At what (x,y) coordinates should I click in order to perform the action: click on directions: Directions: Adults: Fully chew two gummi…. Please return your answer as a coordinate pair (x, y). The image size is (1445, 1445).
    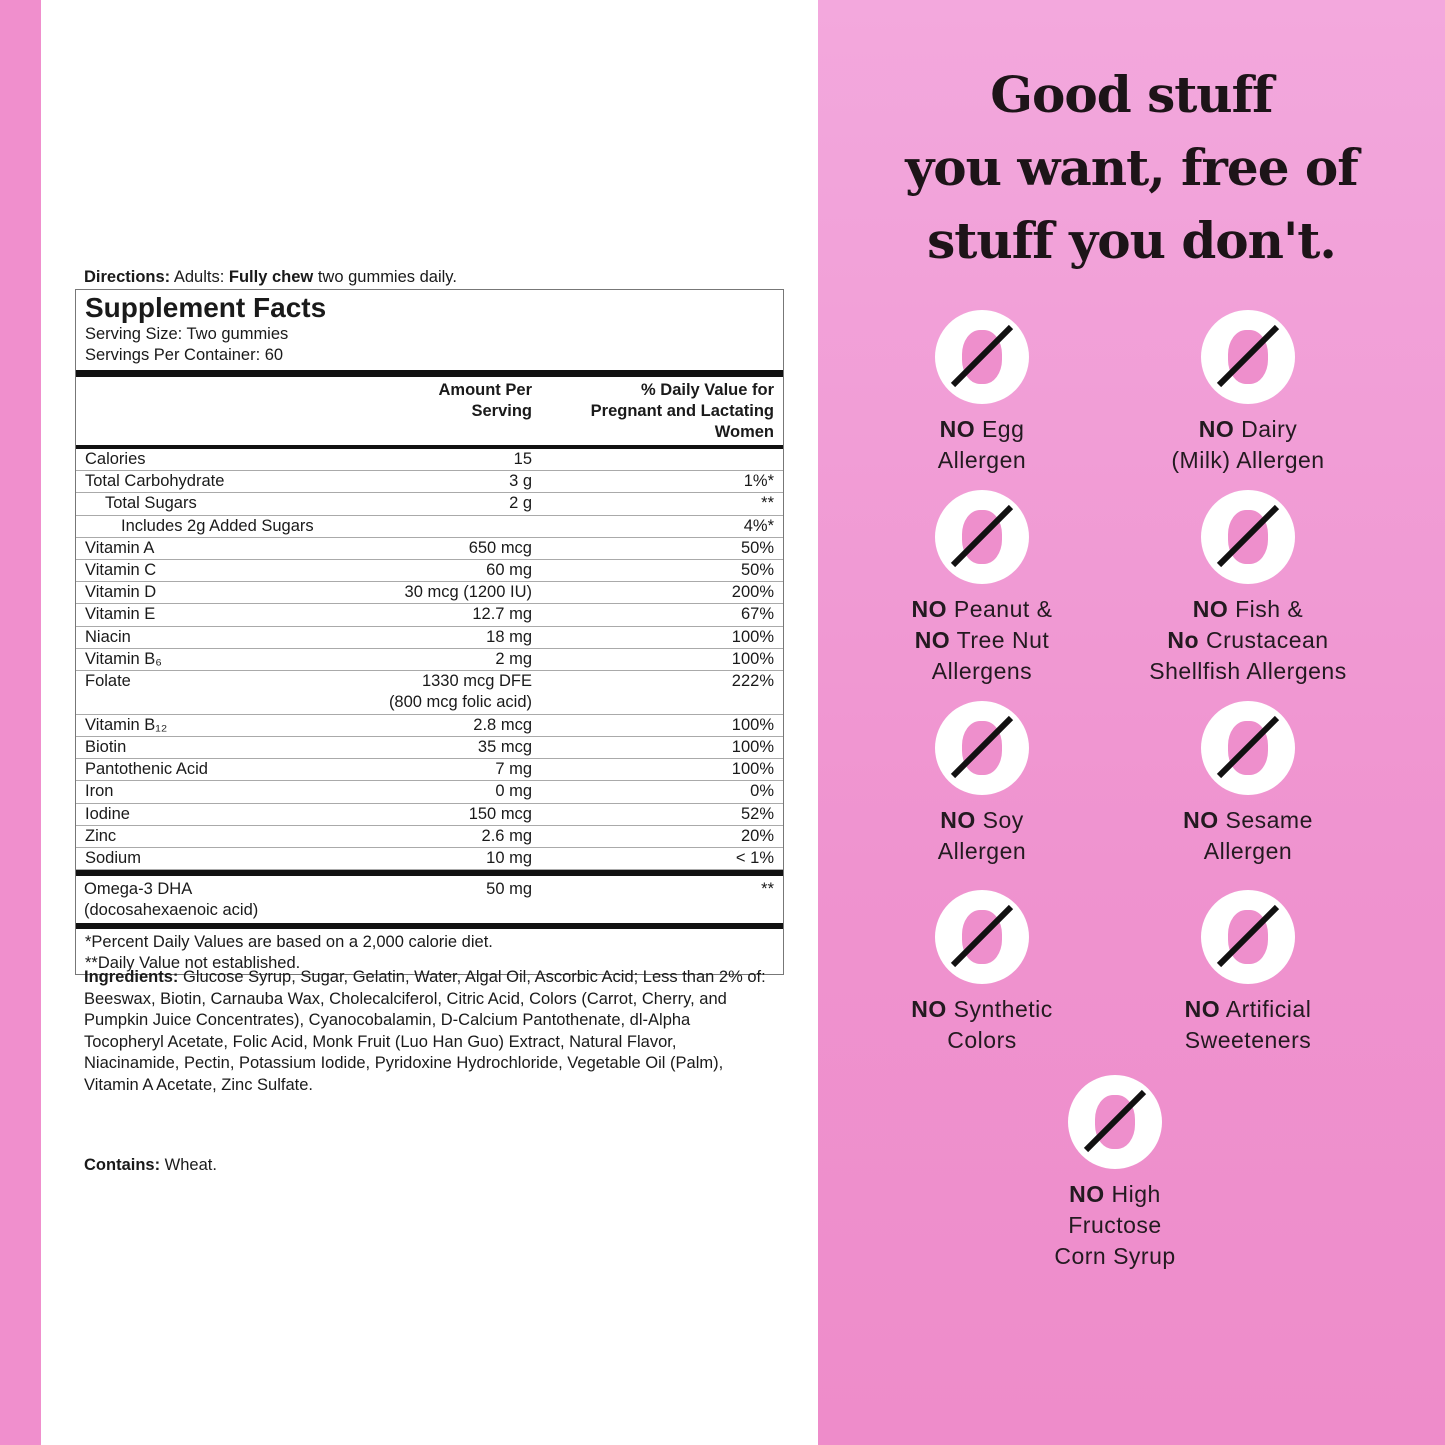
    Looking at the image, I should click on (270, 277).